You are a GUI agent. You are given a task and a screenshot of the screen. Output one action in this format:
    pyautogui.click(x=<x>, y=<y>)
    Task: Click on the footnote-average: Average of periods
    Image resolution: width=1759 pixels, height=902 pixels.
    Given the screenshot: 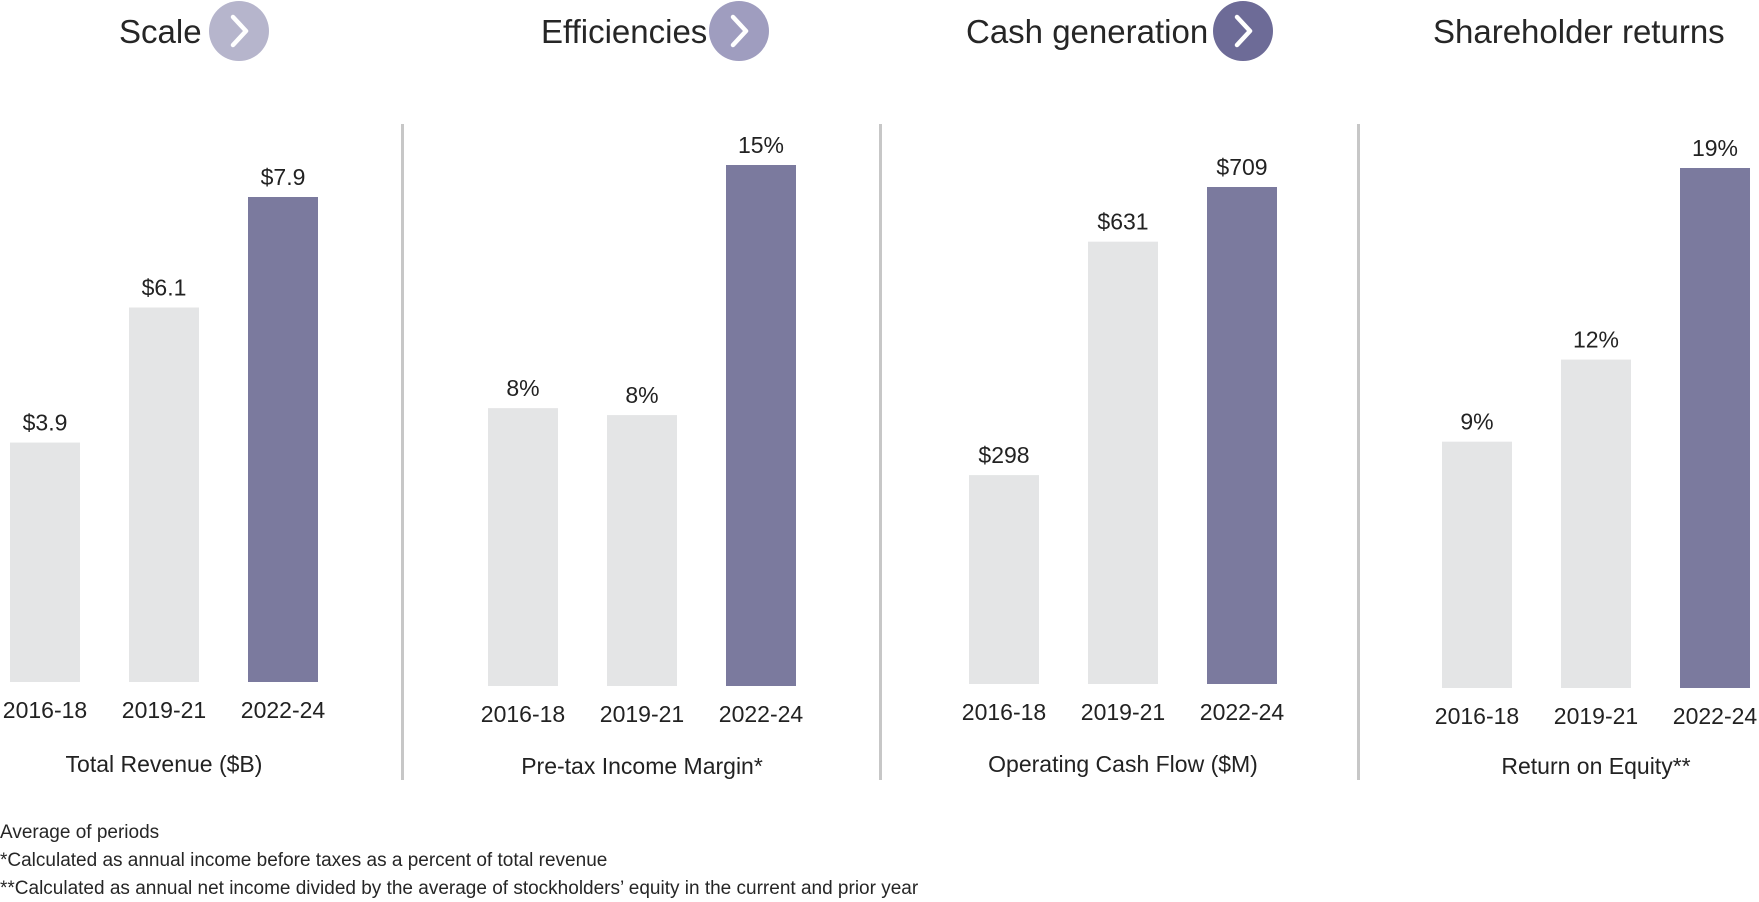 What is the action you would take?
    pyautogui.click(x=80, y=832)
    